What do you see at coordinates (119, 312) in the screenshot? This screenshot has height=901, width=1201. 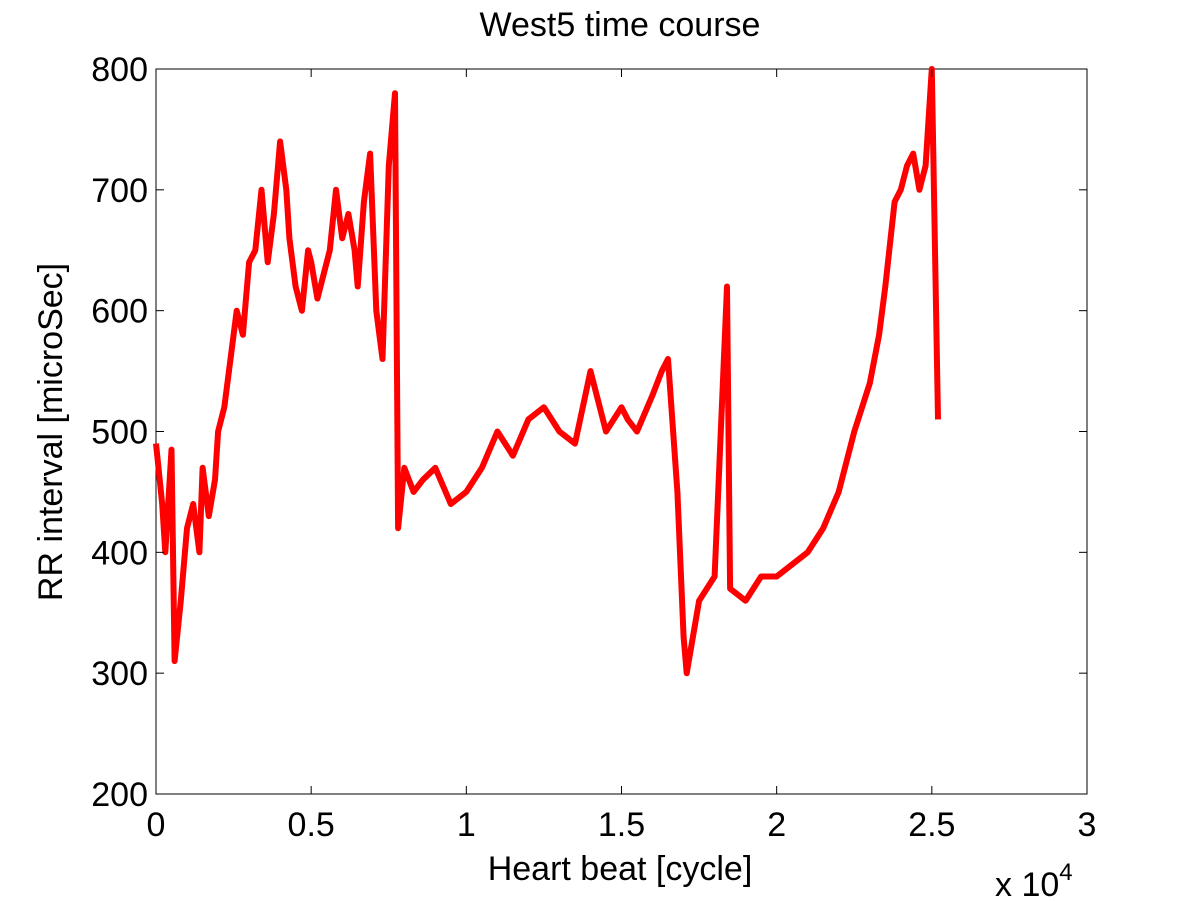 I see `y-tick-label: 600` at bounding box center [119, 312].